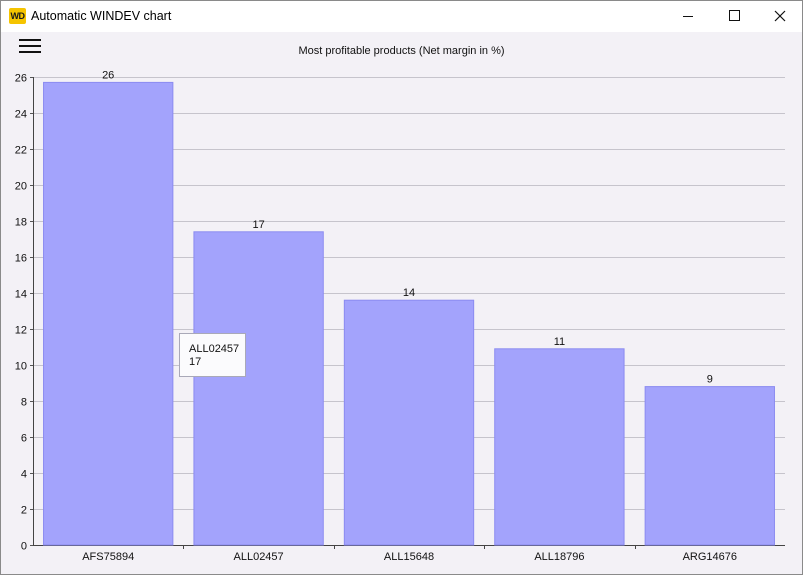 The width and height of the screenshot is (803, 575). I want to click on y-tick-label: 20, so click(21, 187).